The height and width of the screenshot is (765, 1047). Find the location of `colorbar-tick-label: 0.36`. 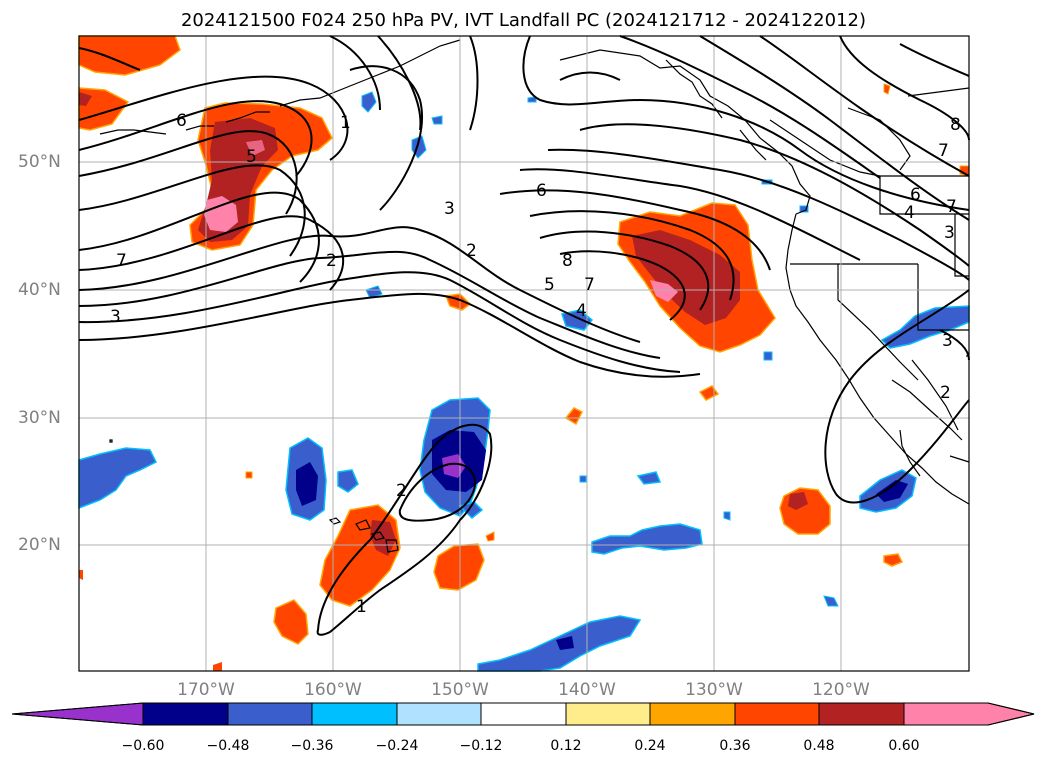

colorbar-tick-label: 0.36 is located at coordinates (735, 746).